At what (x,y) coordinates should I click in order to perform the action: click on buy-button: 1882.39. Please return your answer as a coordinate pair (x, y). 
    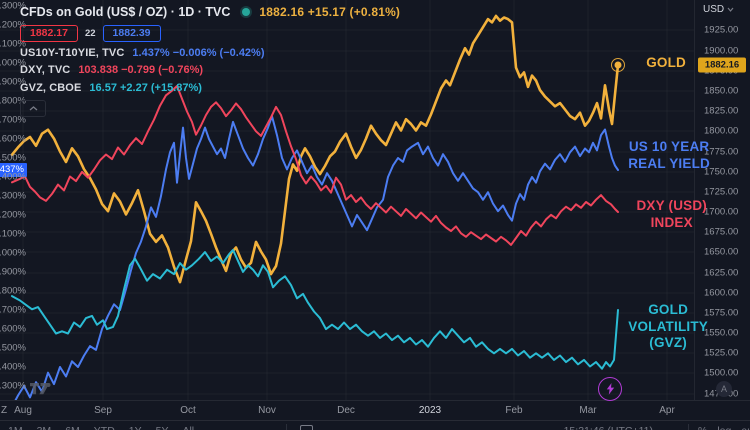
    Looking at the image, I should click on (131, 33).